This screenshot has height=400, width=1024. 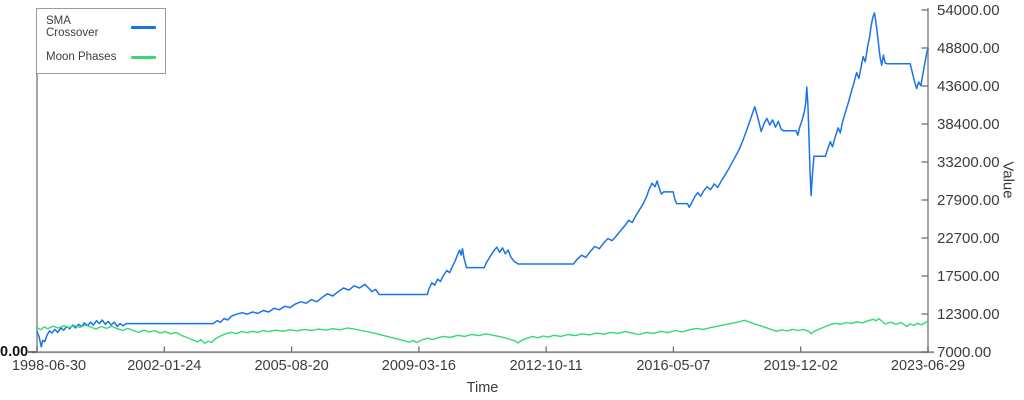 What do you see at coordinates (101, 41) in the screenshot?
I see `legend: SMA Crossover Moon Phases` at bounding box center [101, 41].